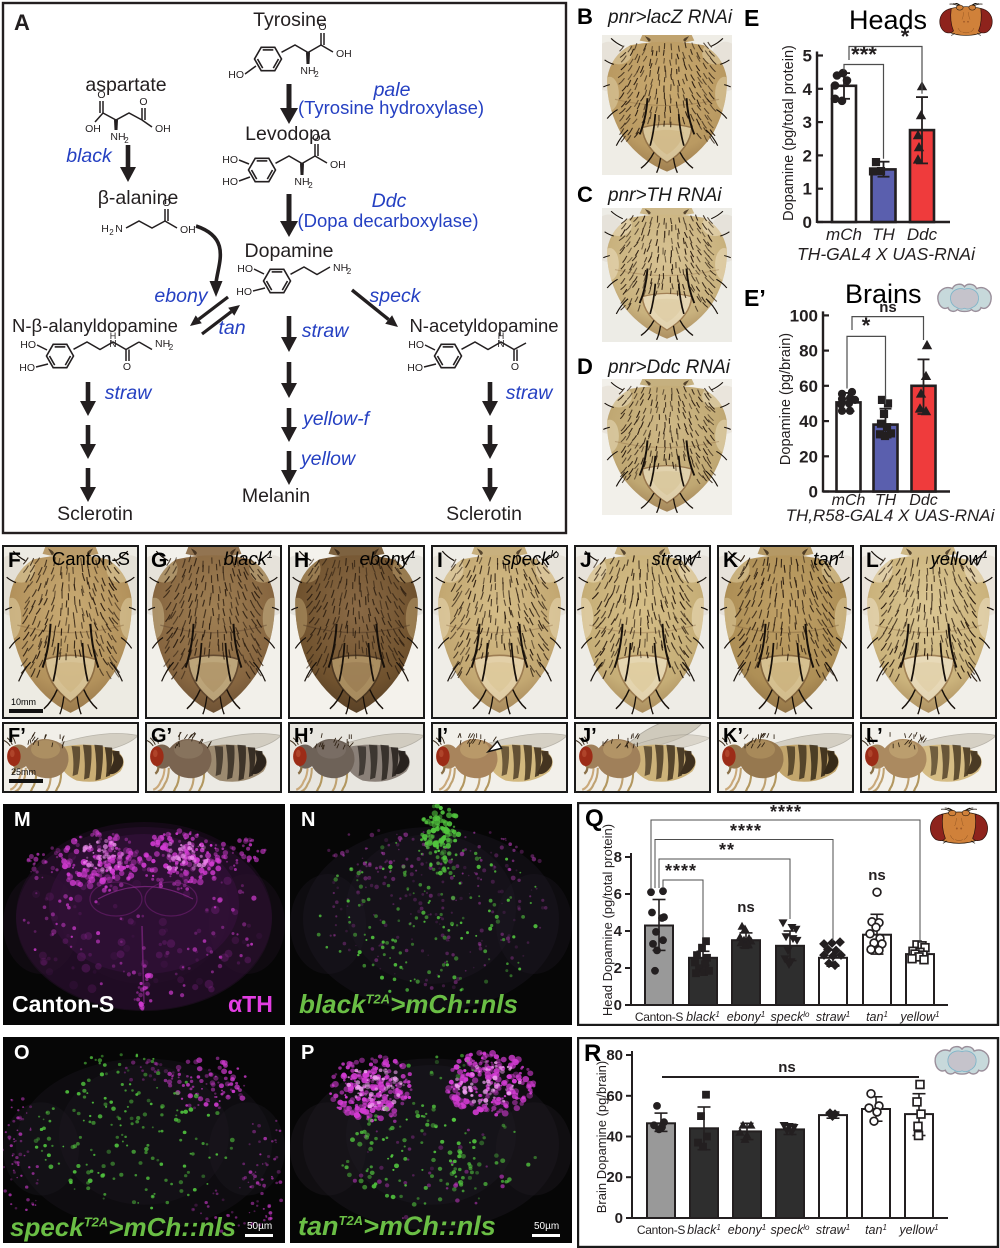  What do you see at coordinates (89, 156) in the screenshot?
I see `svg-text: black` at bounding box center [89, 156].